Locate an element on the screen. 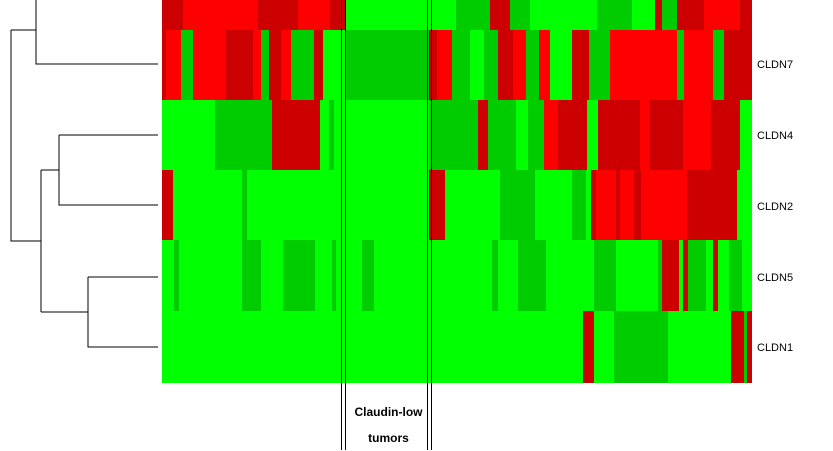 Image resolution: width=833 pixels, height=451 pixels. dendro-branch-root is located at coordinates (25, 136).